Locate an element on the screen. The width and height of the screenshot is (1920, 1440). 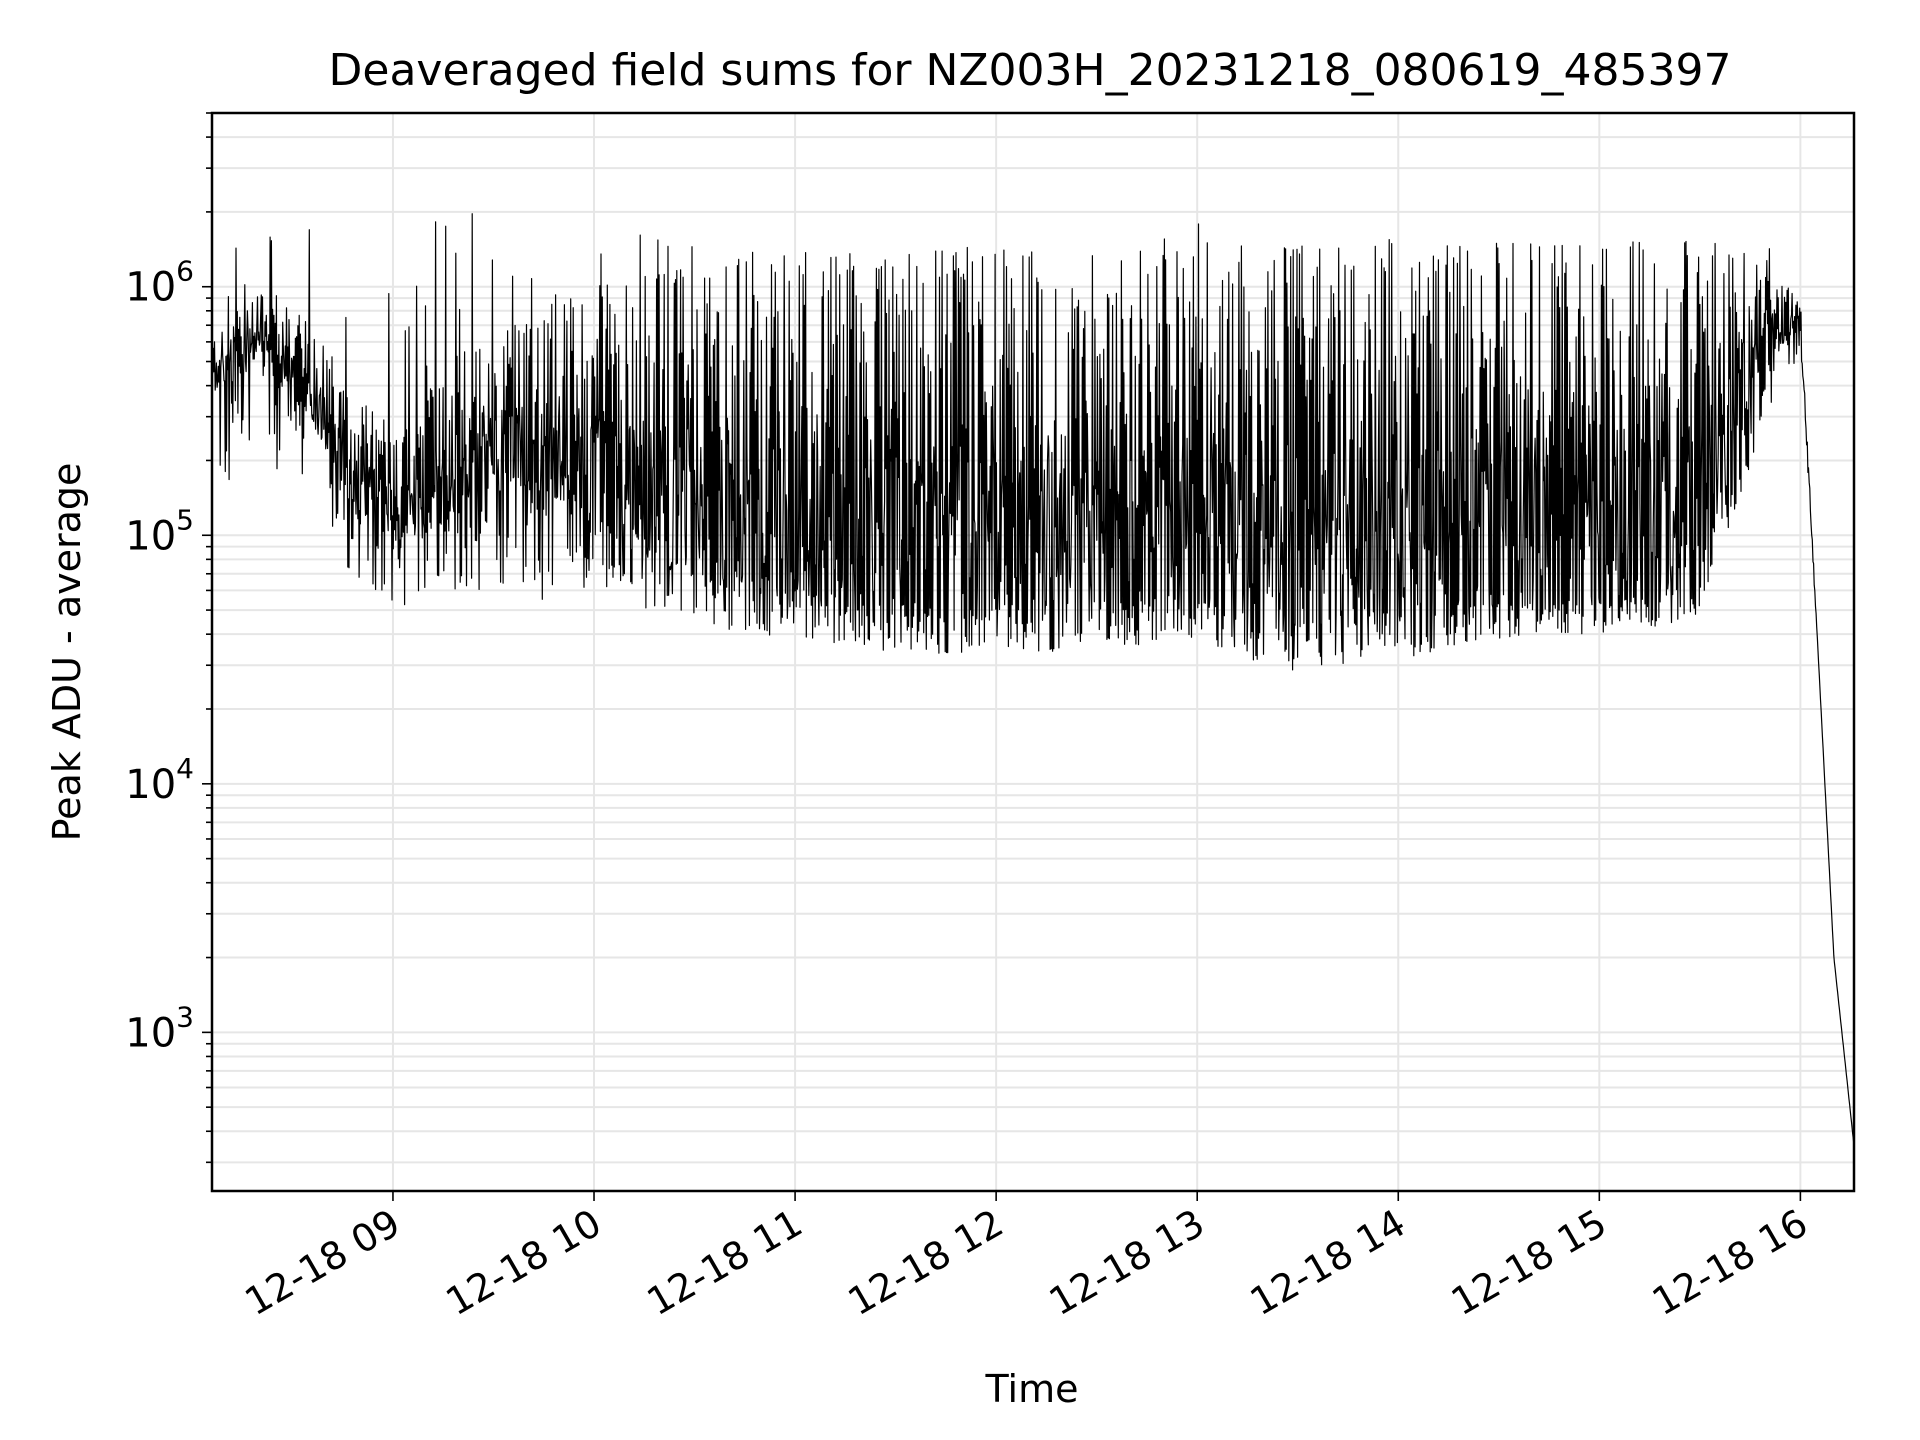
x-tick-label: 12-18 09 is located at coordinates (322, 1263).